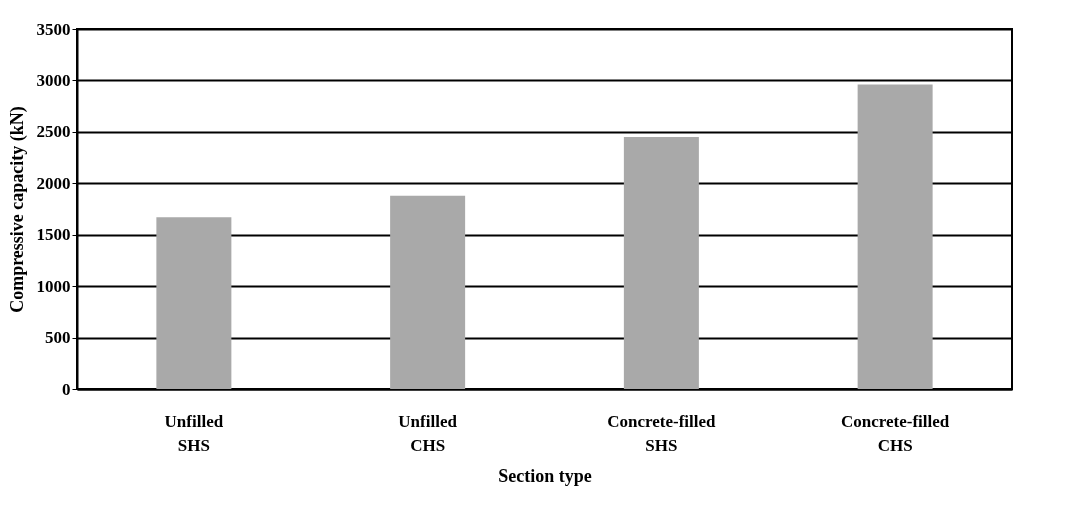 The height and width of the screenshot is (520, 1086). What do you see at coordinates (53, 183) in the screenshot?
I see `y-tick-label: 2000` at bounding box center [53, 183].